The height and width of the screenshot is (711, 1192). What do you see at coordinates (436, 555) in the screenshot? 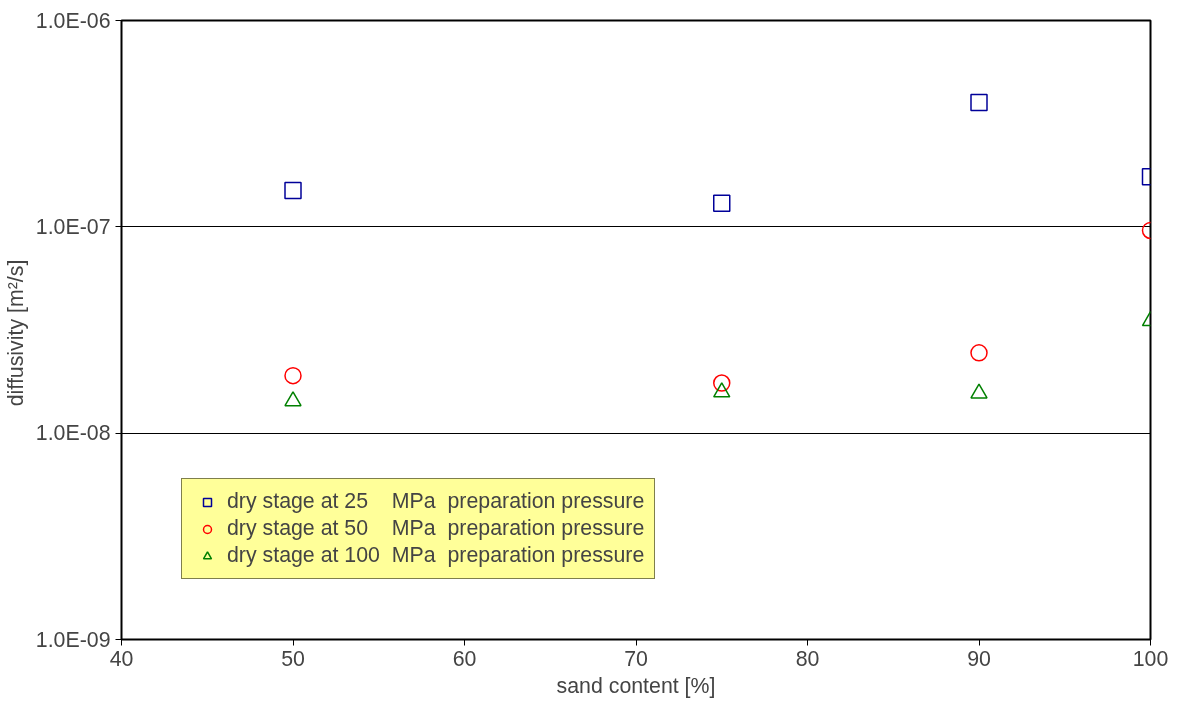
I see `legend-label: dry stage at 100 MPa preparation pressure` at bounding box center [436, 555].